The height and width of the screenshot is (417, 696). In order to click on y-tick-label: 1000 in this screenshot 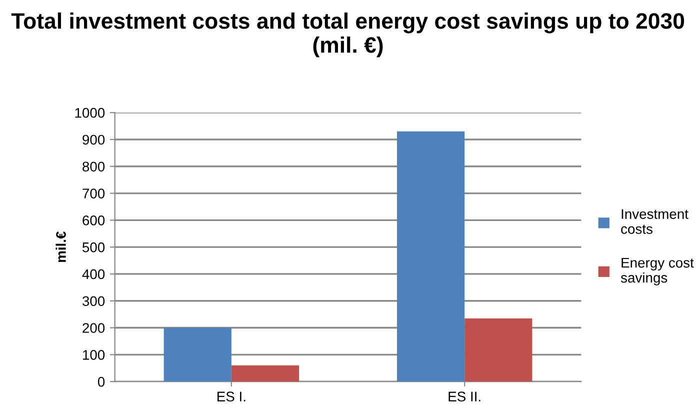, I will do `click(90, 113)`.